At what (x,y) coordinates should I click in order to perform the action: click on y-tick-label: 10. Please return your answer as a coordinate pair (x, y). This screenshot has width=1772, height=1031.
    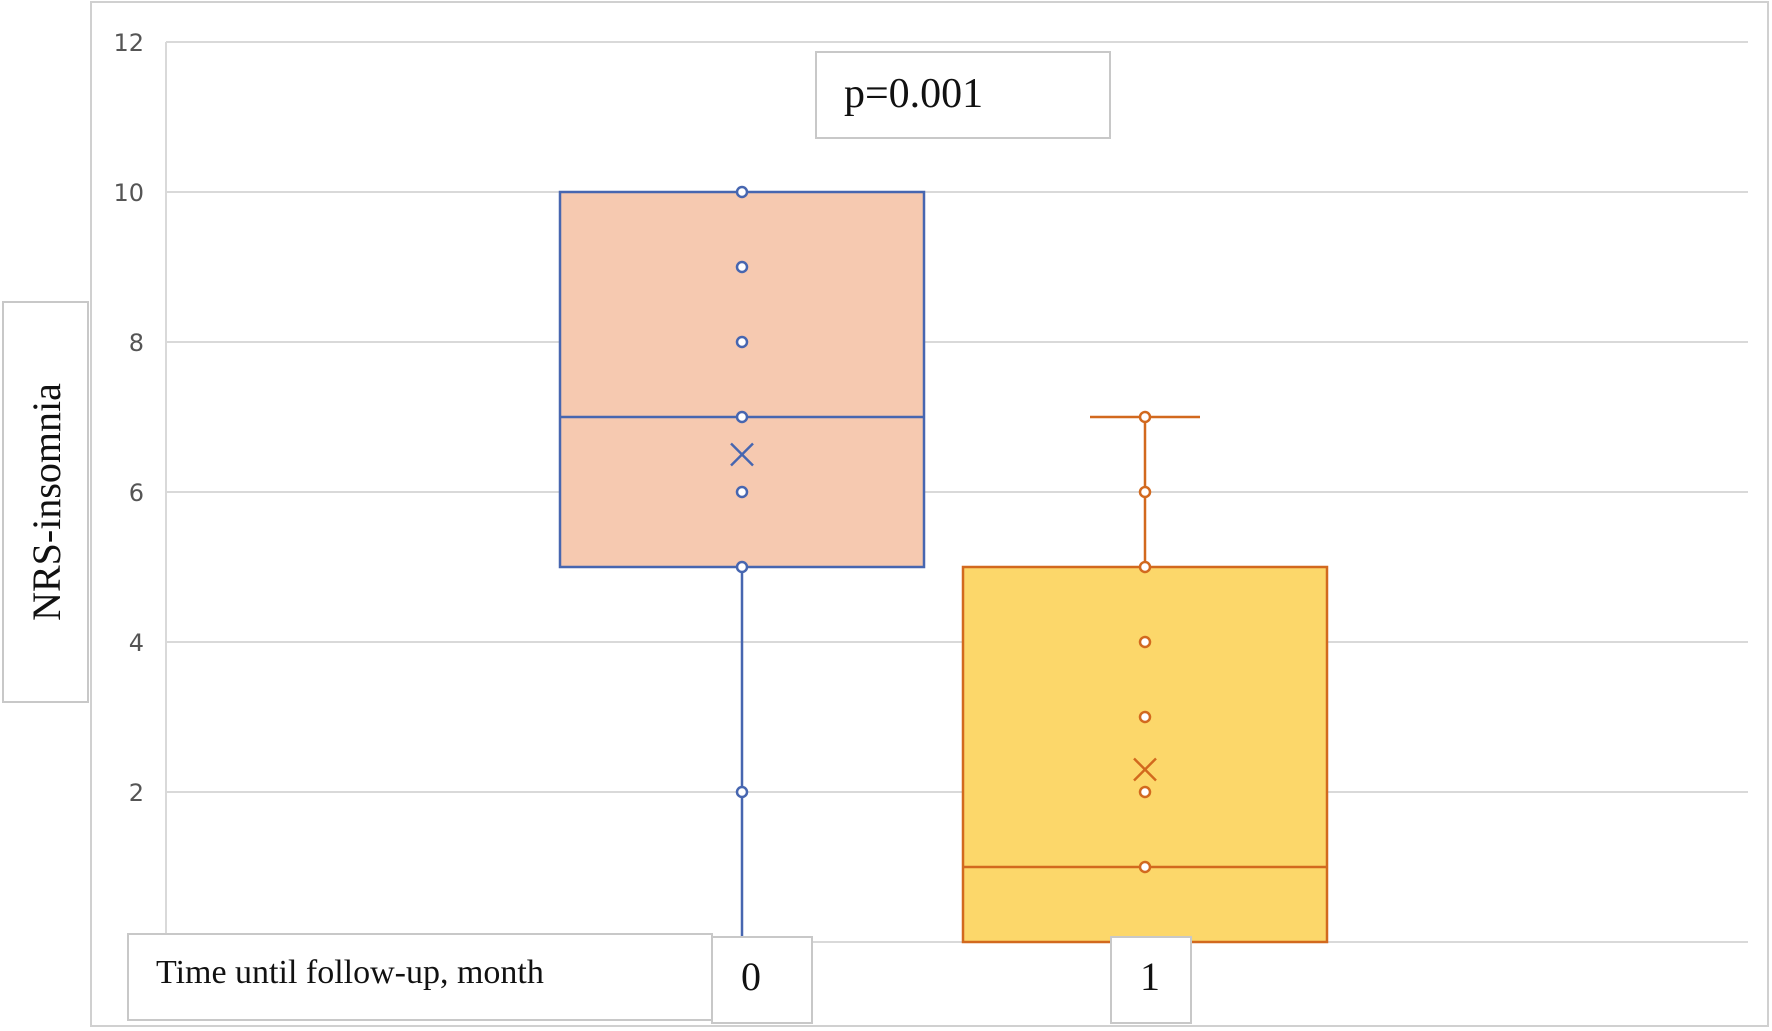
    Looking at the image, I should click on (128, 193).